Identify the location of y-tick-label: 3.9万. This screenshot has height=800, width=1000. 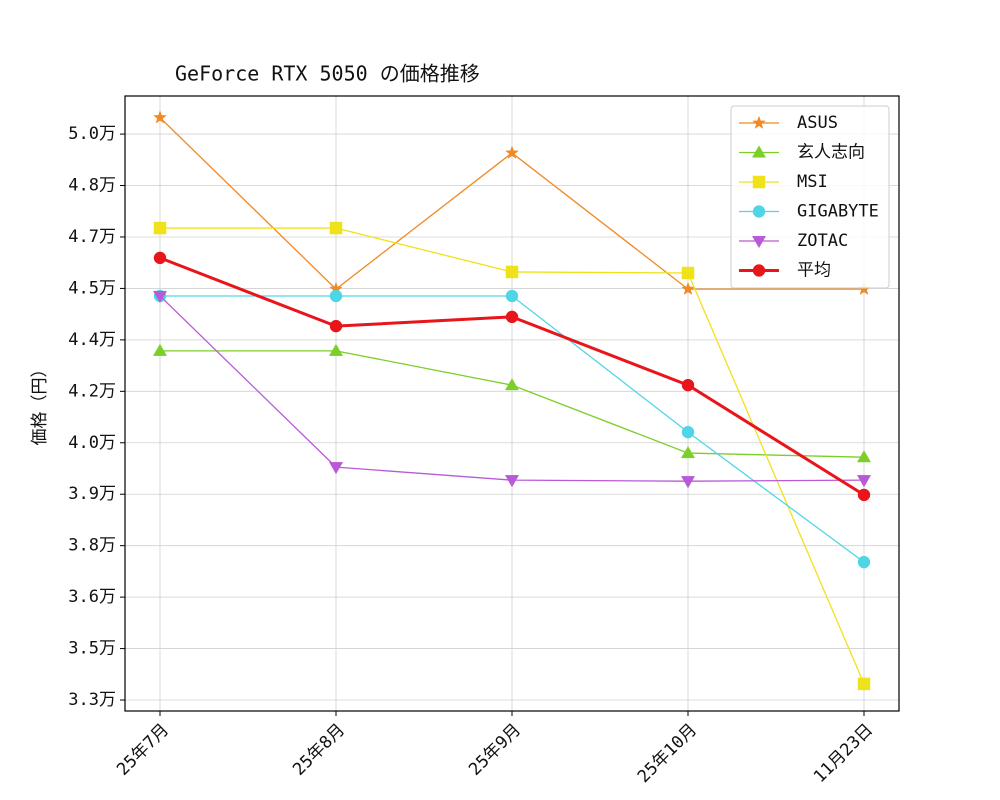
(92, 494).